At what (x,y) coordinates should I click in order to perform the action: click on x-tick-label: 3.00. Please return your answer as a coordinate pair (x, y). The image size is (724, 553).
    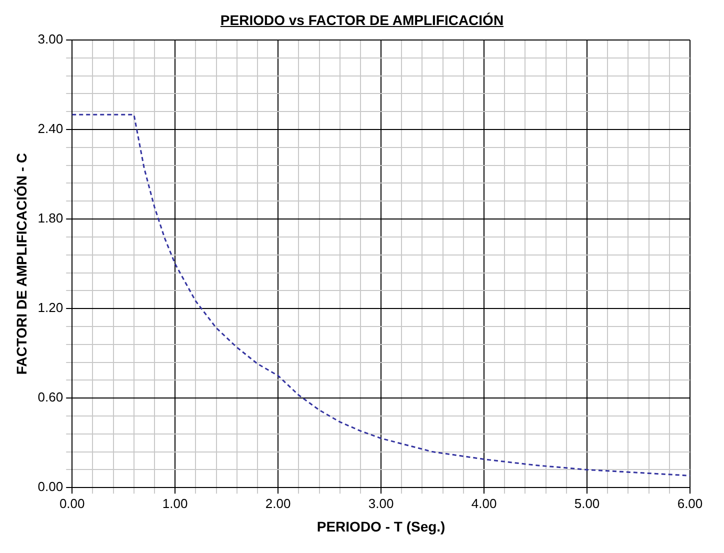
    Looking at the image, I should click on (381, 503).